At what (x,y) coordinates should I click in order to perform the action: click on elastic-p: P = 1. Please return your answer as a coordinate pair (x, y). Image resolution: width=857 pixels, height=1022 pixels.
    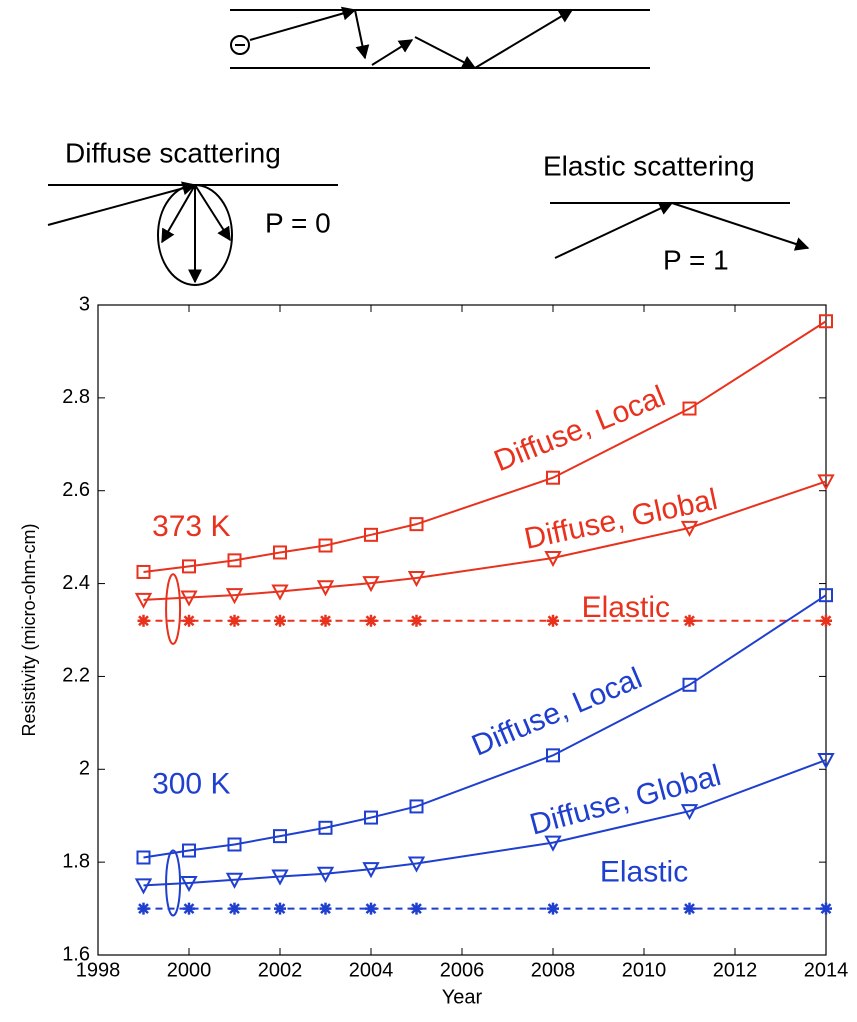
    Looking at the image, I should click on (696, 259).